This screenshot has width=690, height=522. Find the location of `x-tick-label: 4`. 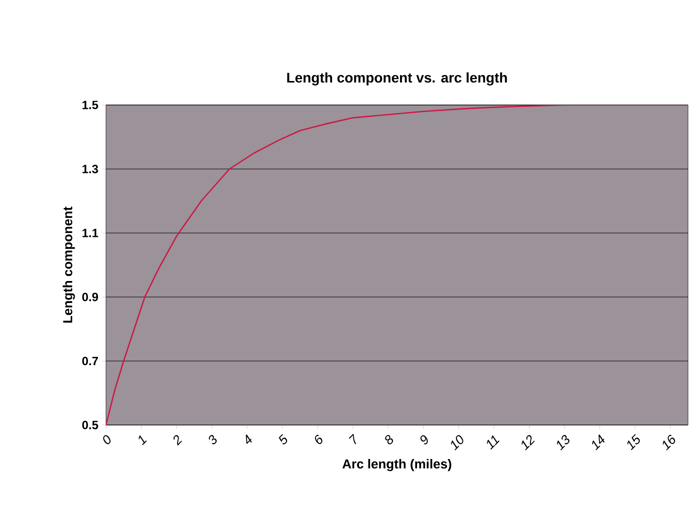

x-tick-label: 4 is located at coordinates (249, 439).